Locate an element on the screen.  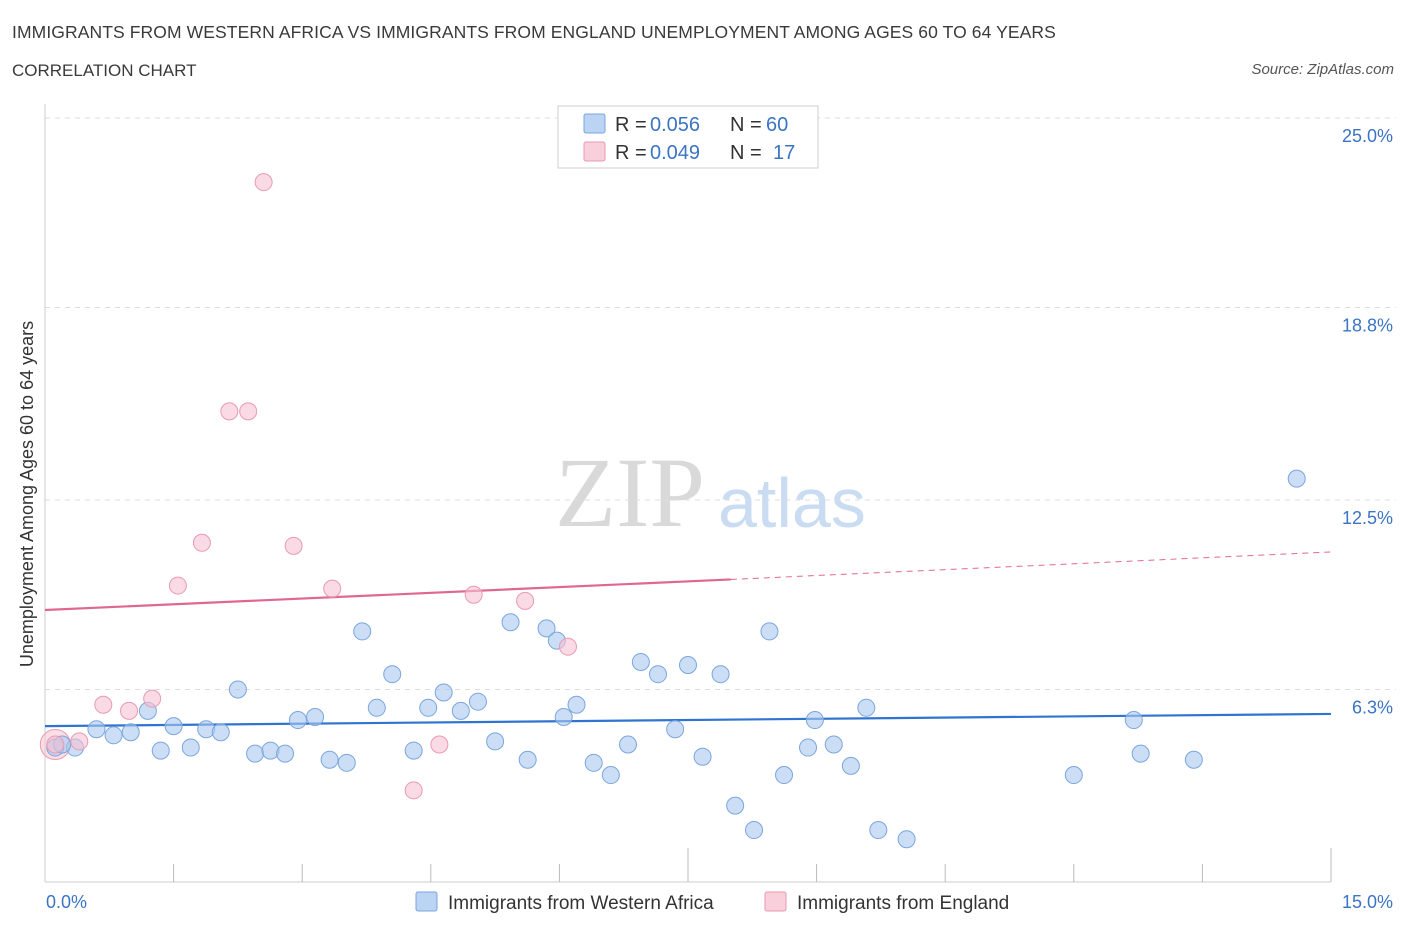
x-tick-label: 15.0% is located at coordinates (1367, 902).